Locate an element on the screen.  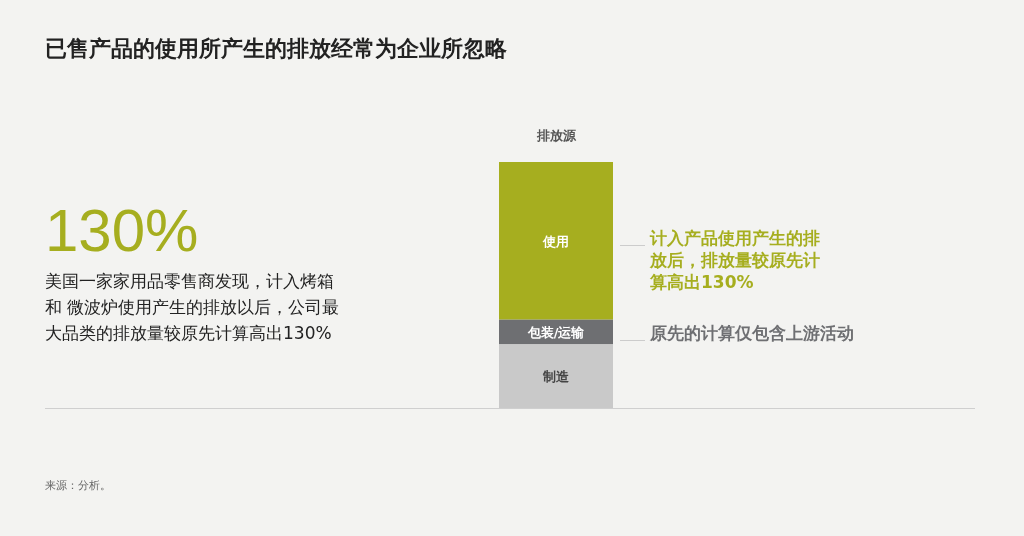
legend-title: 排放源 is located at coordinates (556, 135).